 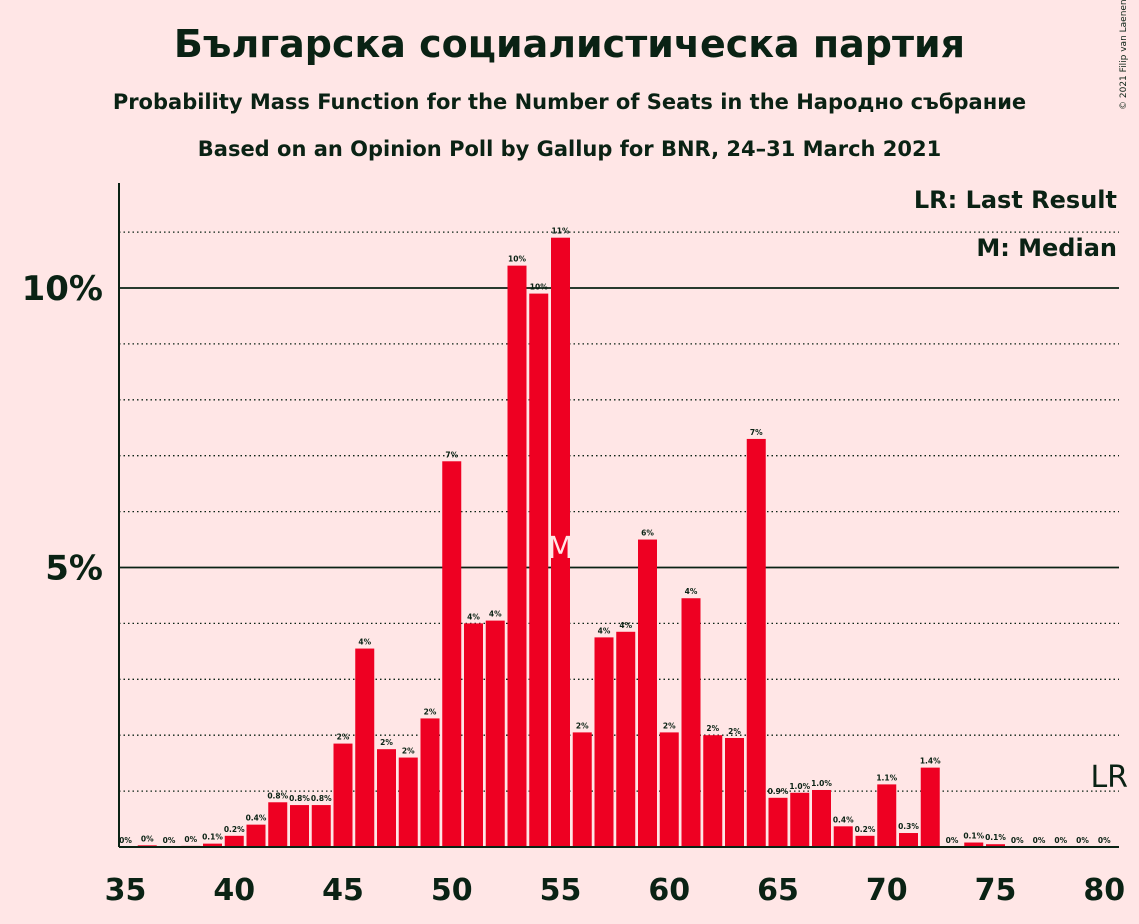 I want to click on bar-value-label: 0.3%, so click(x=908, y=826).